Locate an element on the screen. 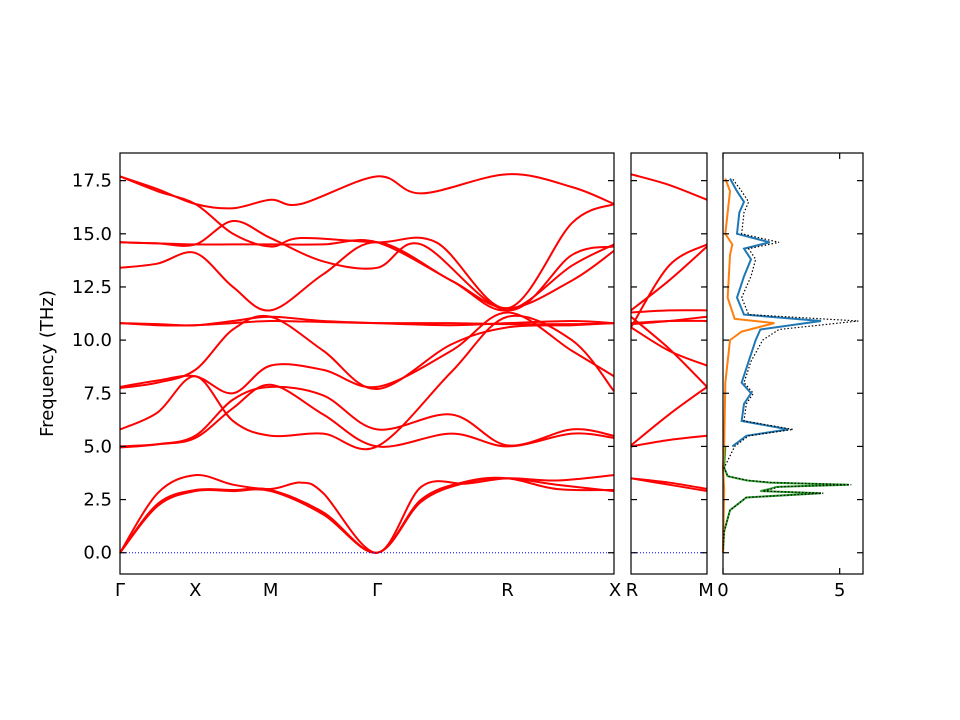  y-tick-label: 10.0 is located at coordinates (92, 340).